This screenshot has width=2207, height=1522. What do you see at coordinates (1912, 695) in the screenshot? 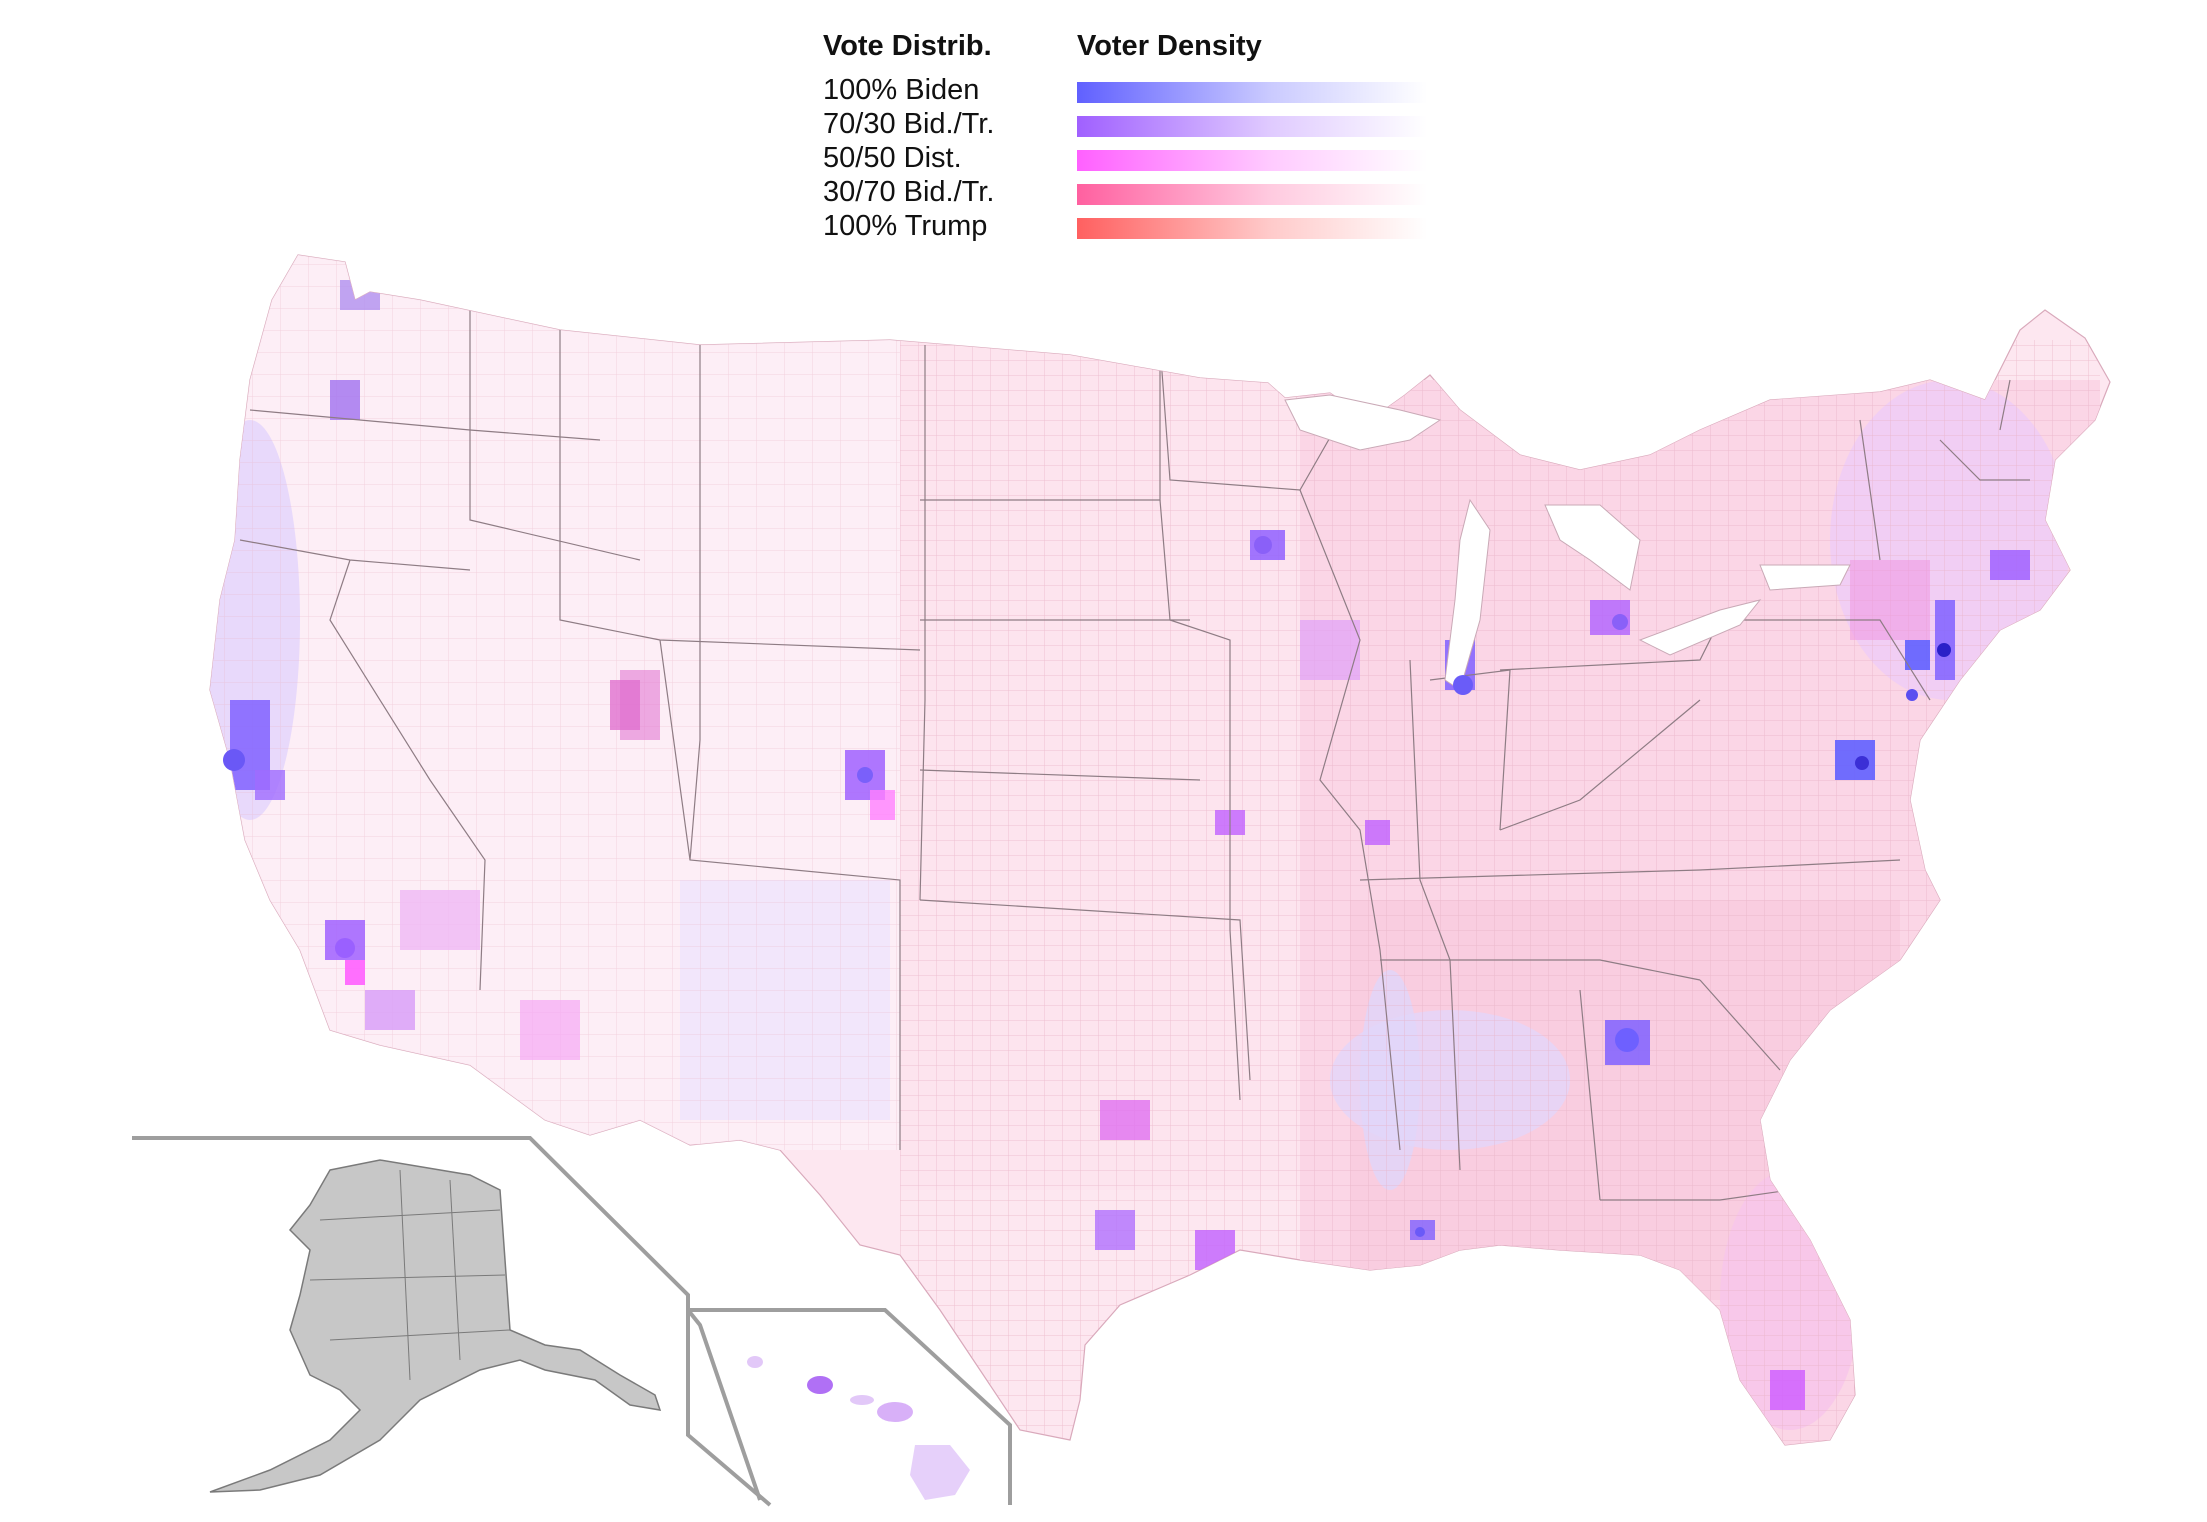
I see `metro-philadelphia` at bounding box center [1912, 695].